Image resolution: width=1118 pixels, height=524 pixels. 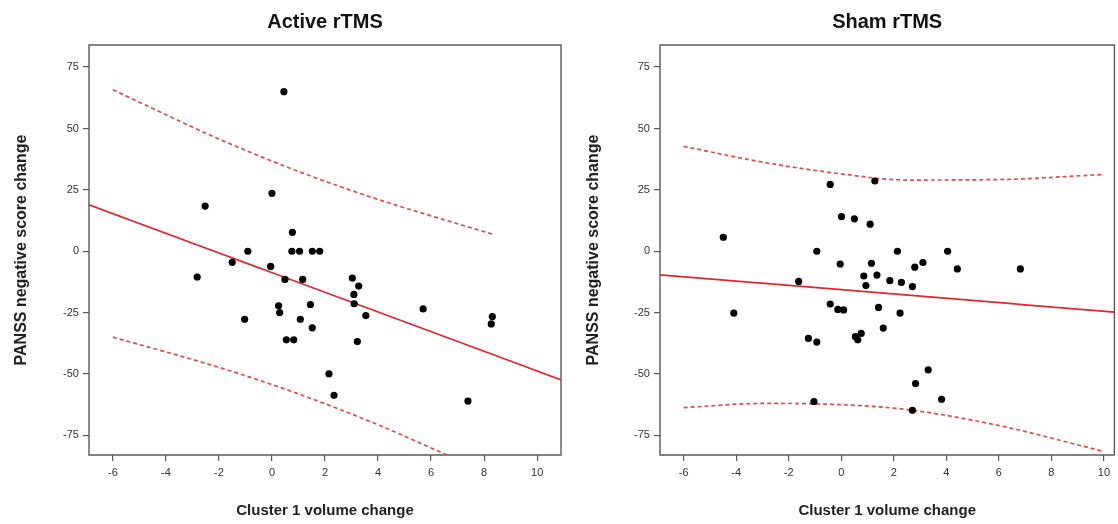 I want to click on chart-title: Sham rTMS, so click(x=887, y=20).